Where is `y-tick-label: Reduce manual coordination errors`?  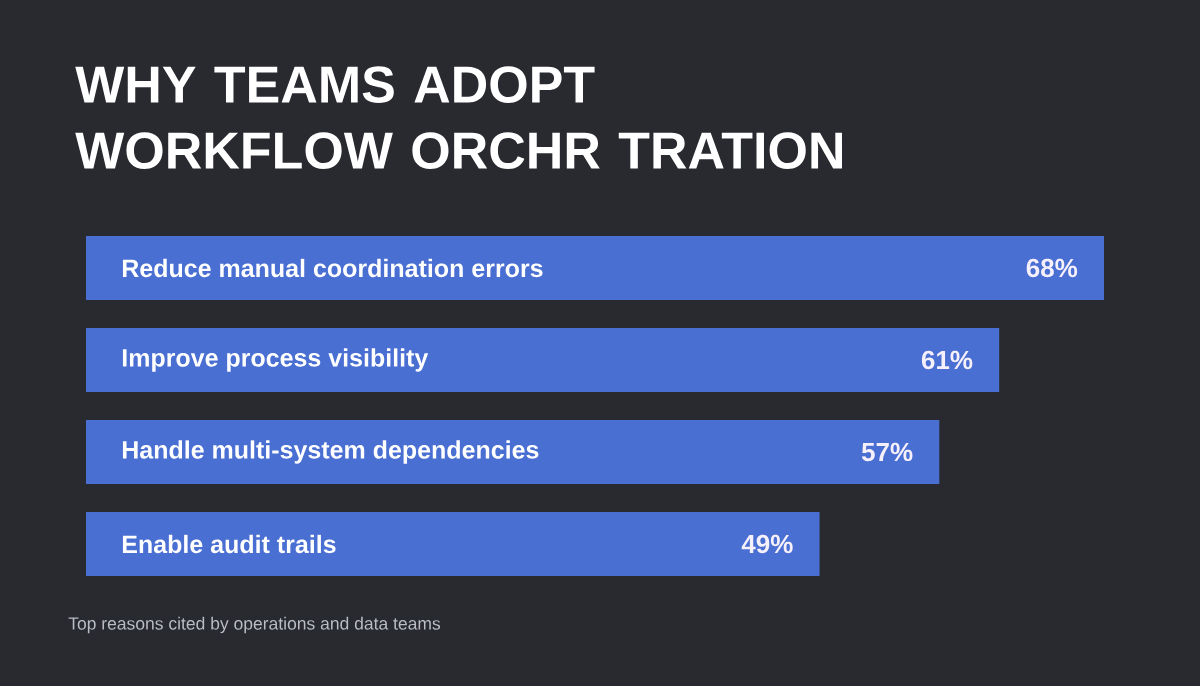
y-tick-label: Reduce manual coordination errors is located at coordinates (332, 268).